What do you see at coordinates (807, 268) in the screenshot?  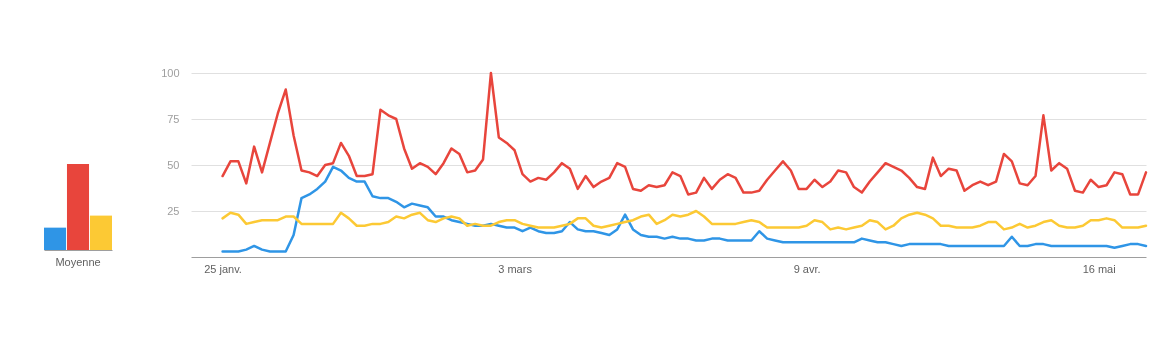 I see `x-tick-label: 9 avr.` at bounding box center [807, 268].